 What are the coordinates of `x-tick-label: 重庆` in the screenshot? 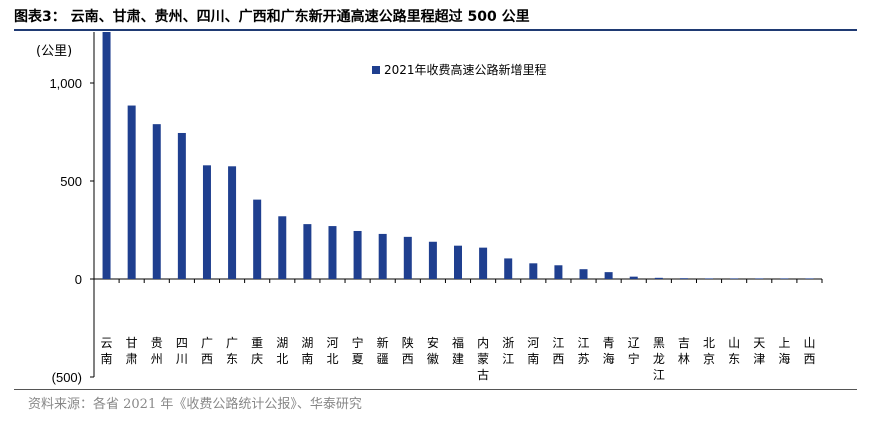 It's located at (257, 351).